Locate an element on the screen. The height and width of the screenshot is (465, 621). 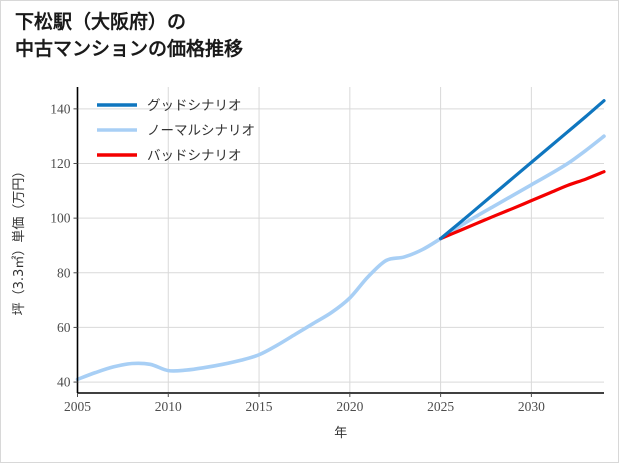
svg-text: 120 is located at coordinates (60, 163).